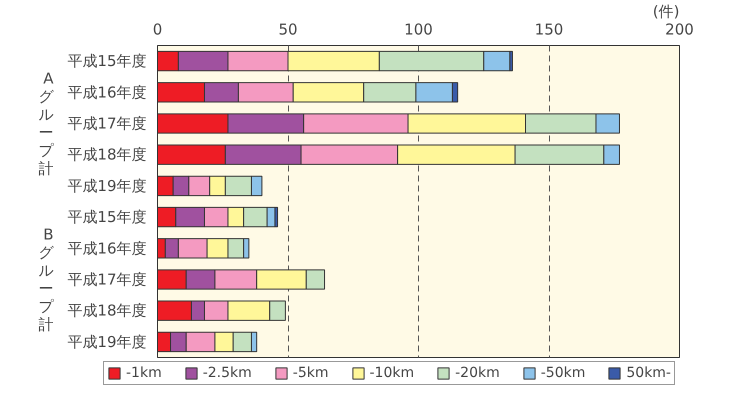 The height and width of the screenshot is (414, 752). I want to click on x-axis-title: (件), so click(666, 11).